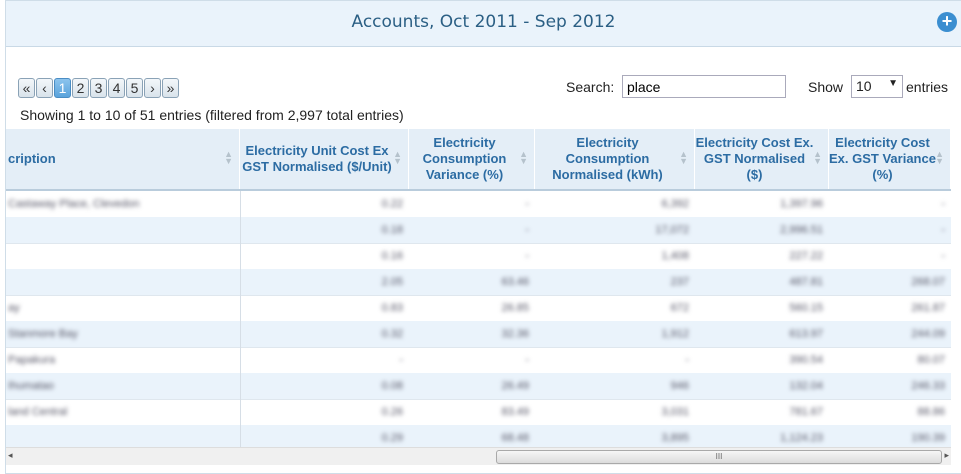  I want to click on show-label: Show, so click(826, 87).